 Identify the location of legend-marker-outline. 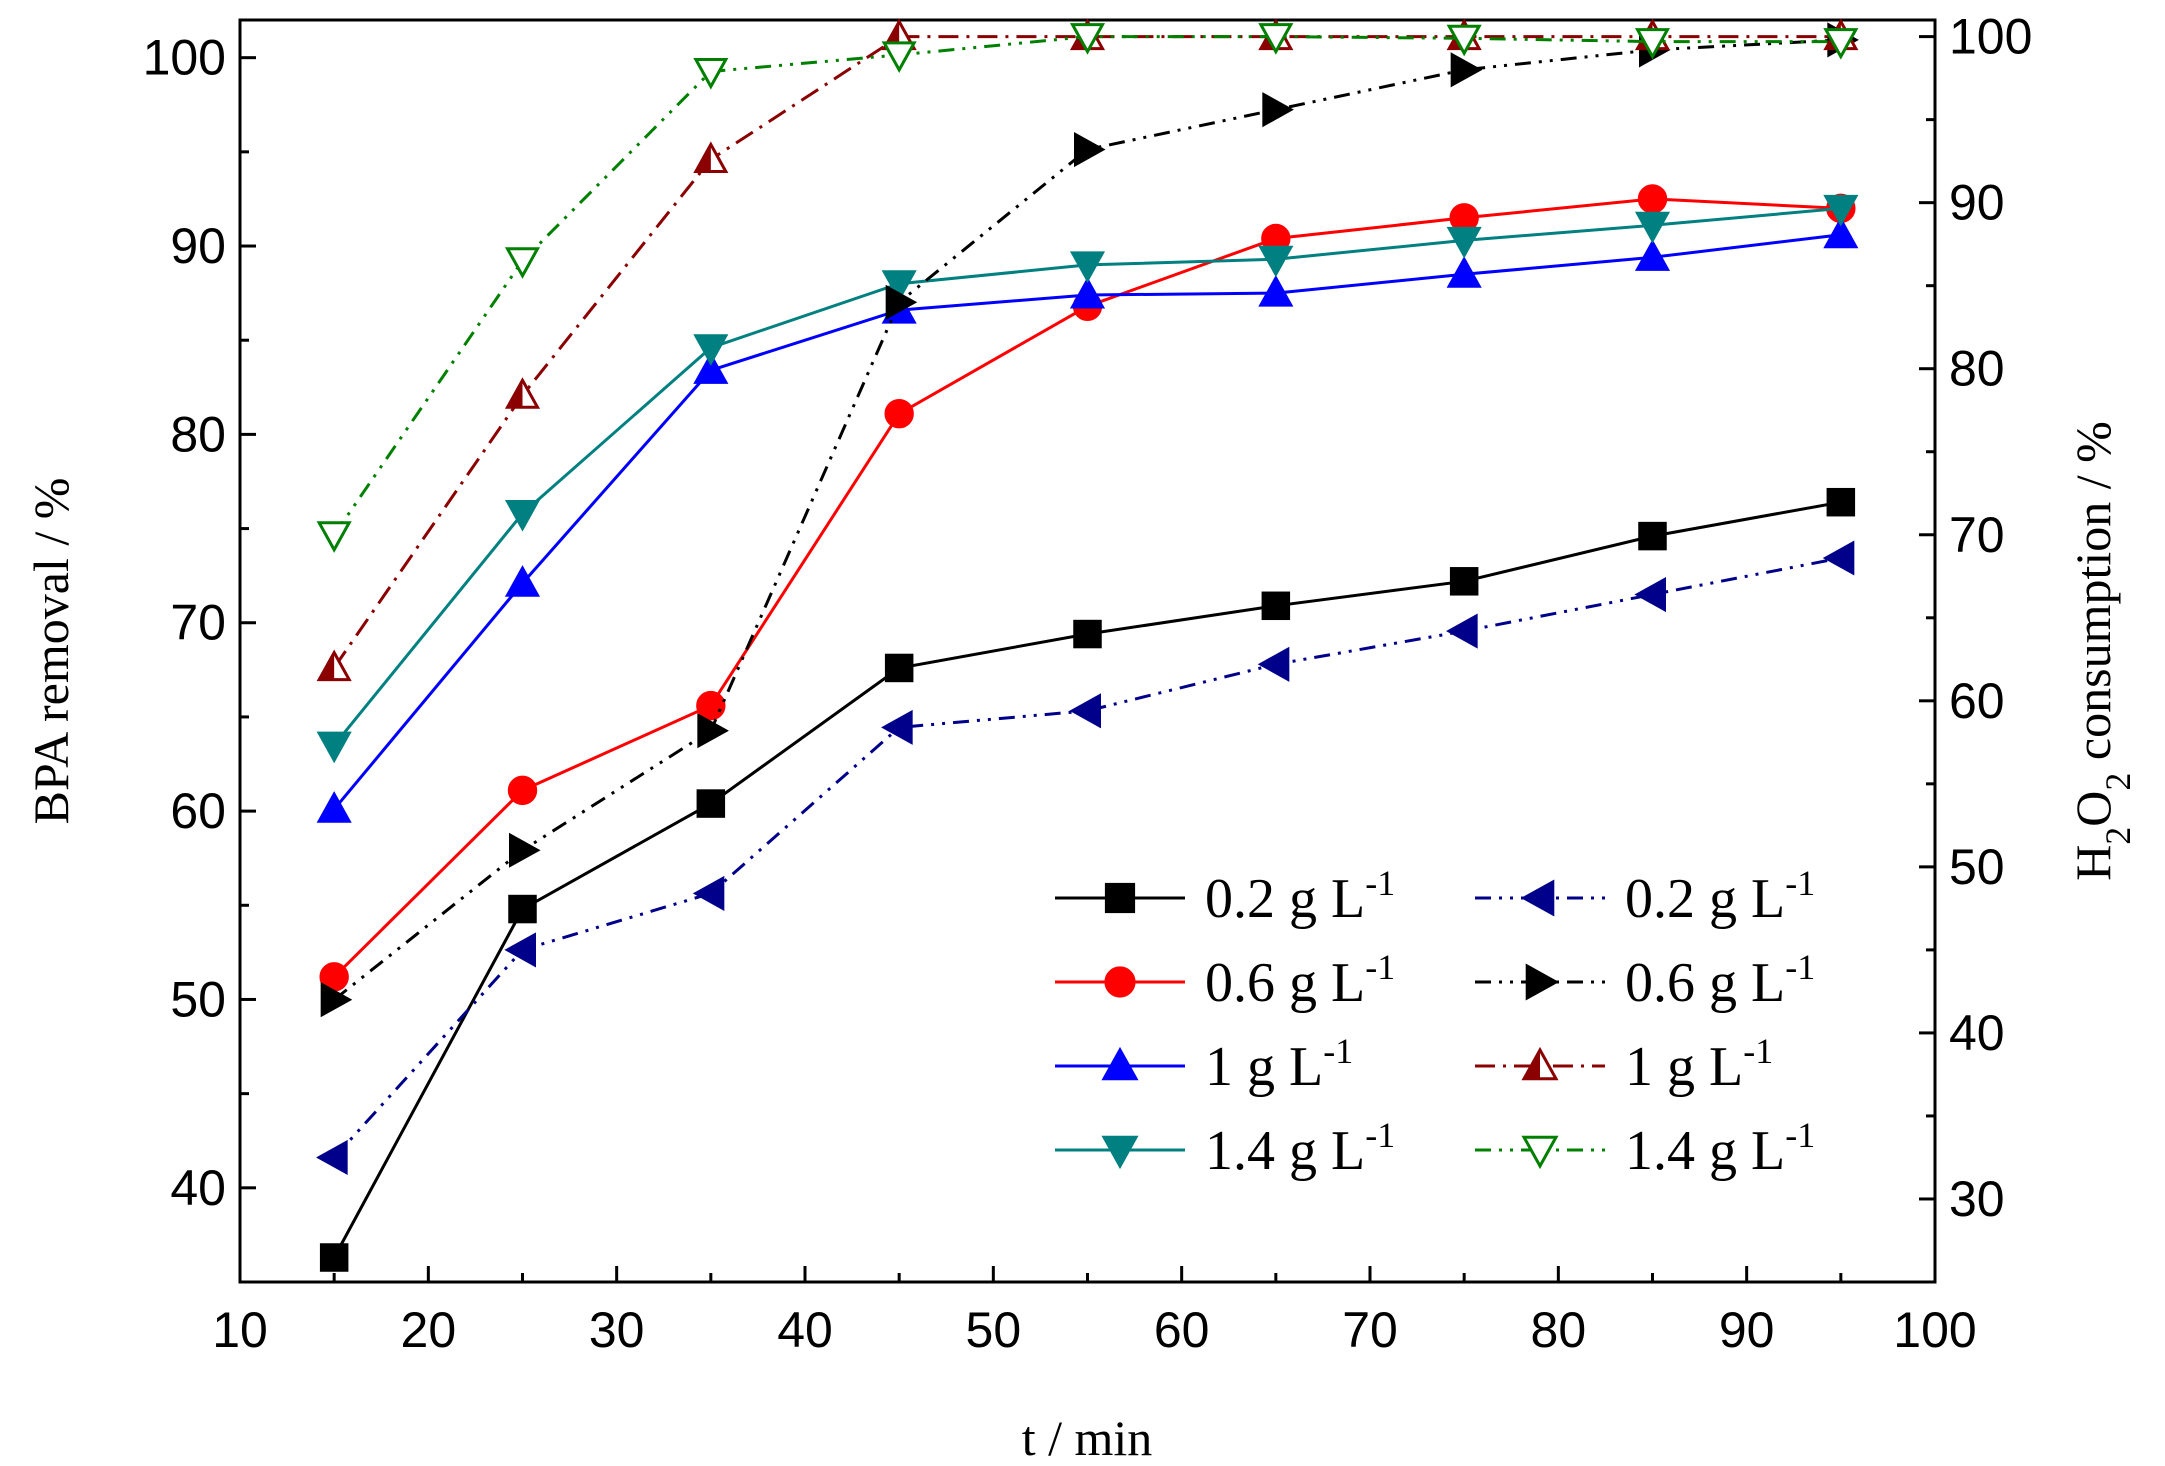
(1540, 1063).